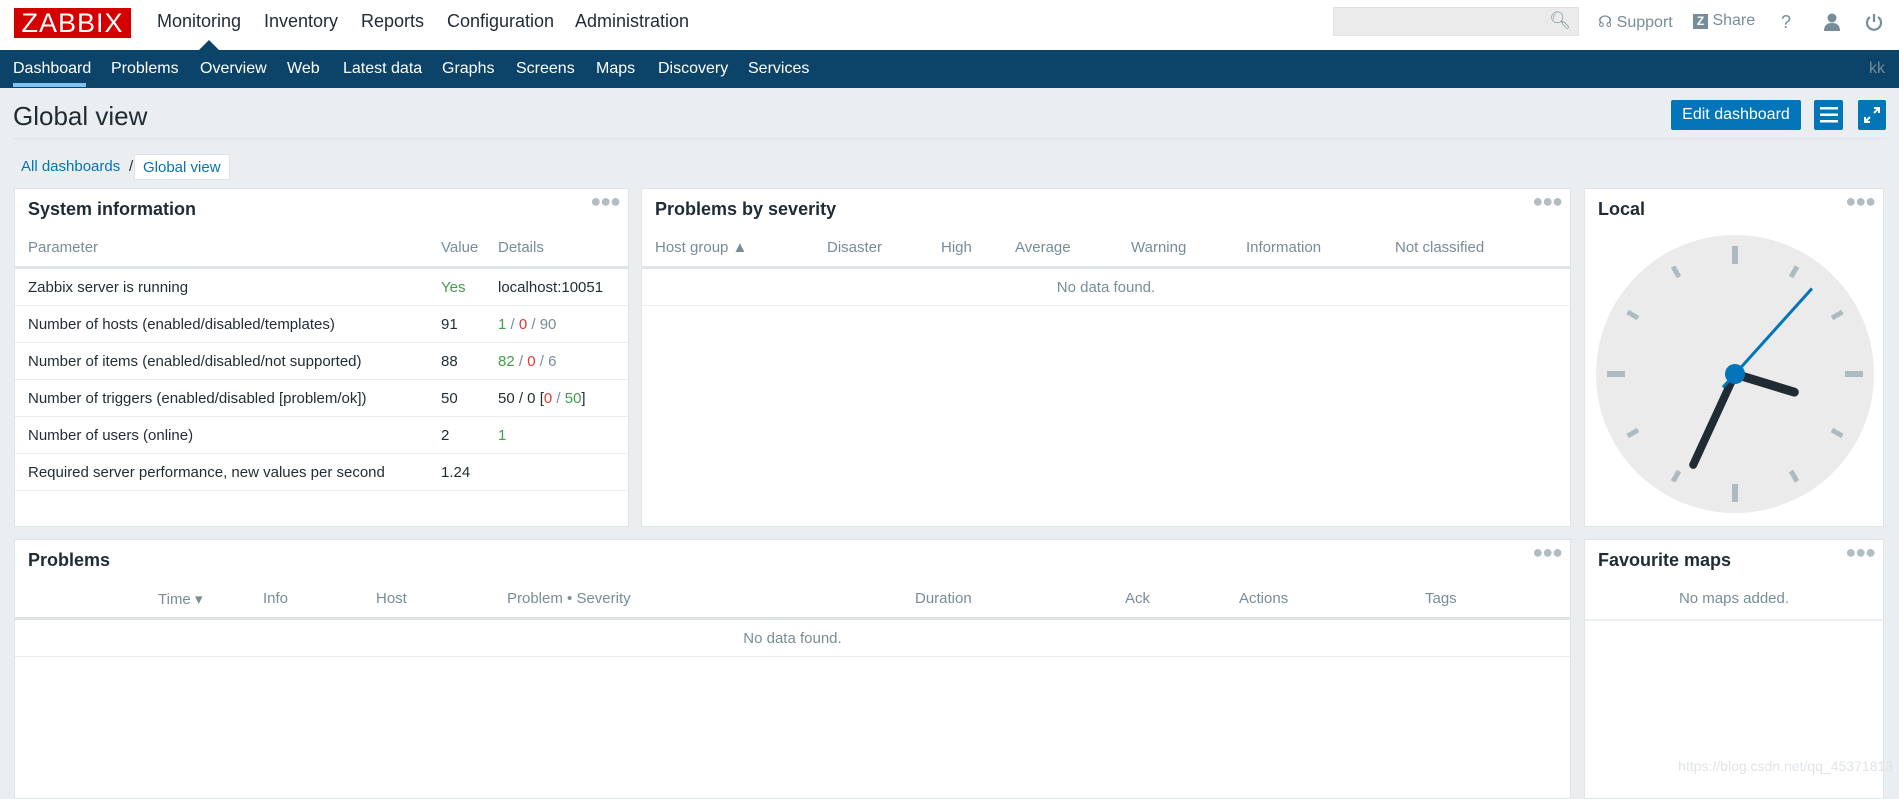  I want to click on breadcrumb-all-dashboards: All dashboards, so click(71, 166).